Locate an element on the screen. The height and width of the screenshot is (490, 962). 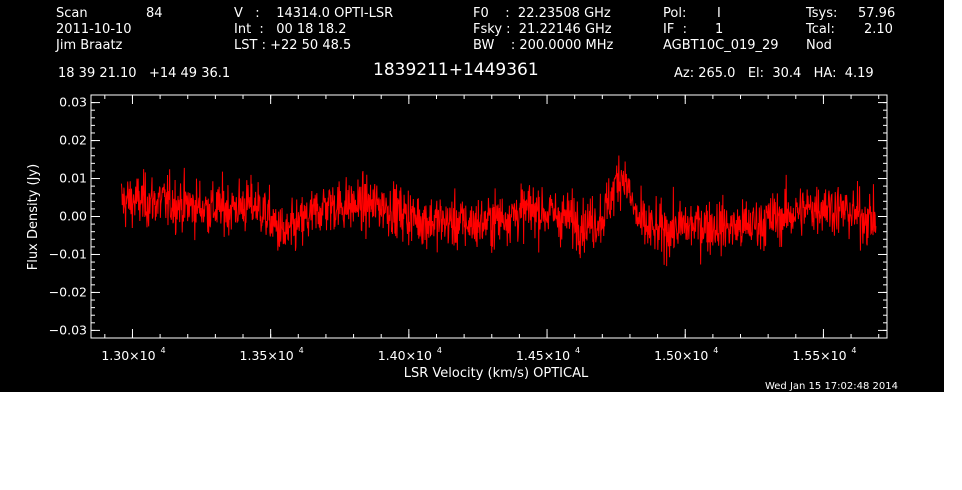
velocity-line: V : 14314.0 OPTI-LSR is located at coordinates (314, 13).